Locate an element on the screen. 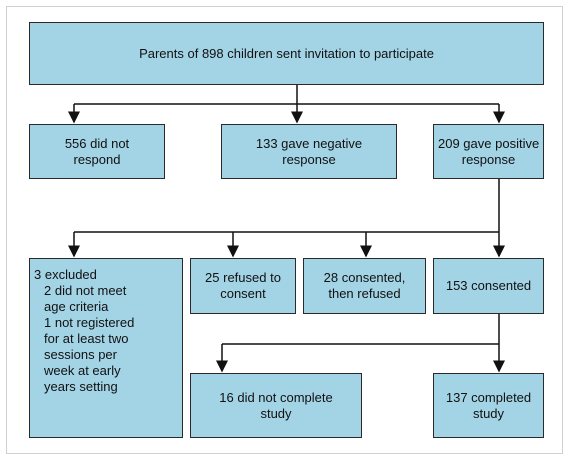 Image resolution: width=571 pixels, height=462 pixels. box-text: for at least two is located at coordinates (86, 338).